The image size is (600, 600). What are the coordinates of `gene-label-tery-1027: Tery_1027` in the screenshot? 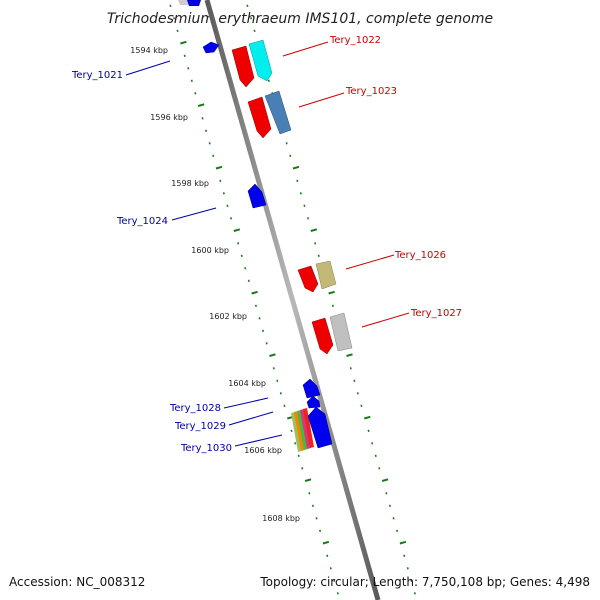 It's located at (436, 313).